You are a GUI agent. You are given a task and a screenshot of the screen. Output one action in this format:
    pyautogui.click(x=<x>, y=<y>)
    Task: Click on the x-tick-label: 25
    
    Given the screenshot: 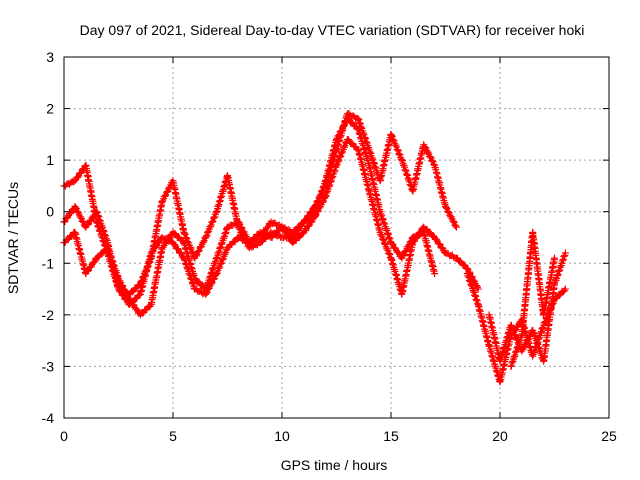 What is the action you would take?
    pyautogui.click(x=609, y=436)
    